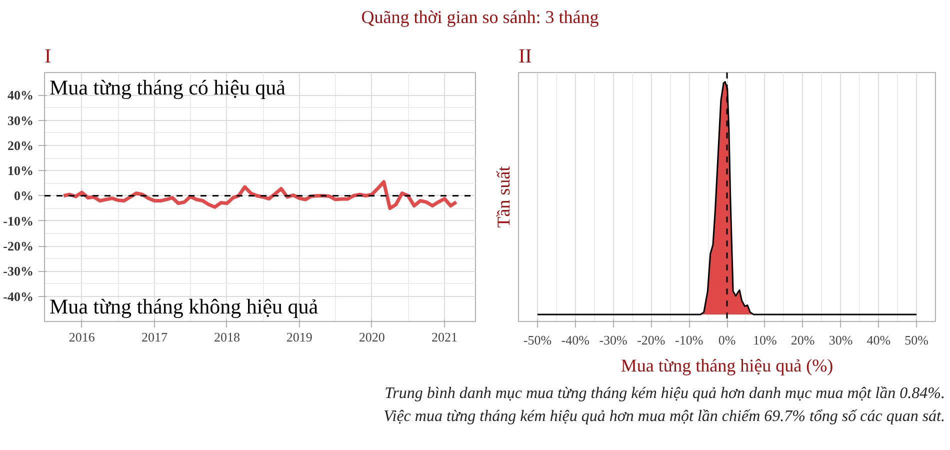 This screenshot has width=950, height=450. I want to click on y-tick-label: 10%, so click(21, 170).